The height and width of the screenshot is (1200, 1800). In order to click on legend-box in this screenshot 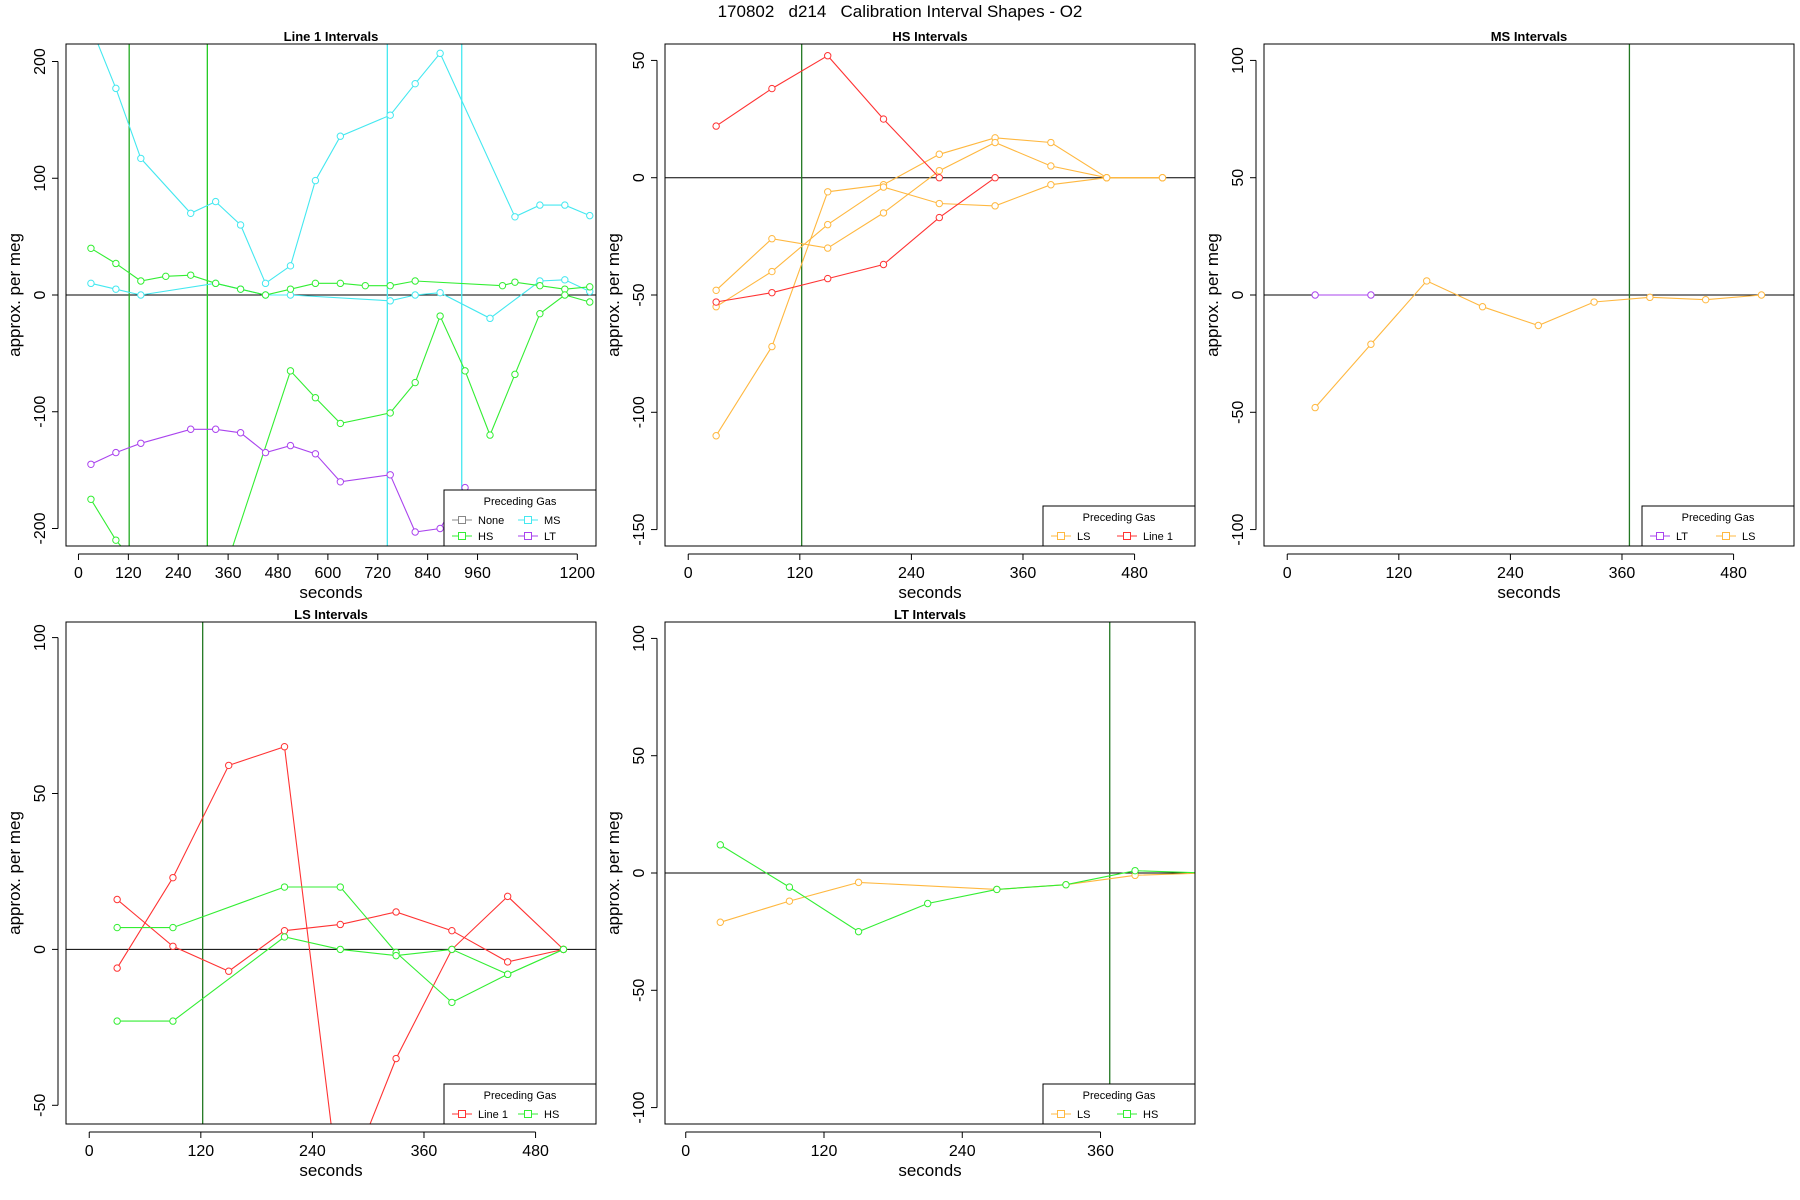, I will do `click(1119, 1104)`.